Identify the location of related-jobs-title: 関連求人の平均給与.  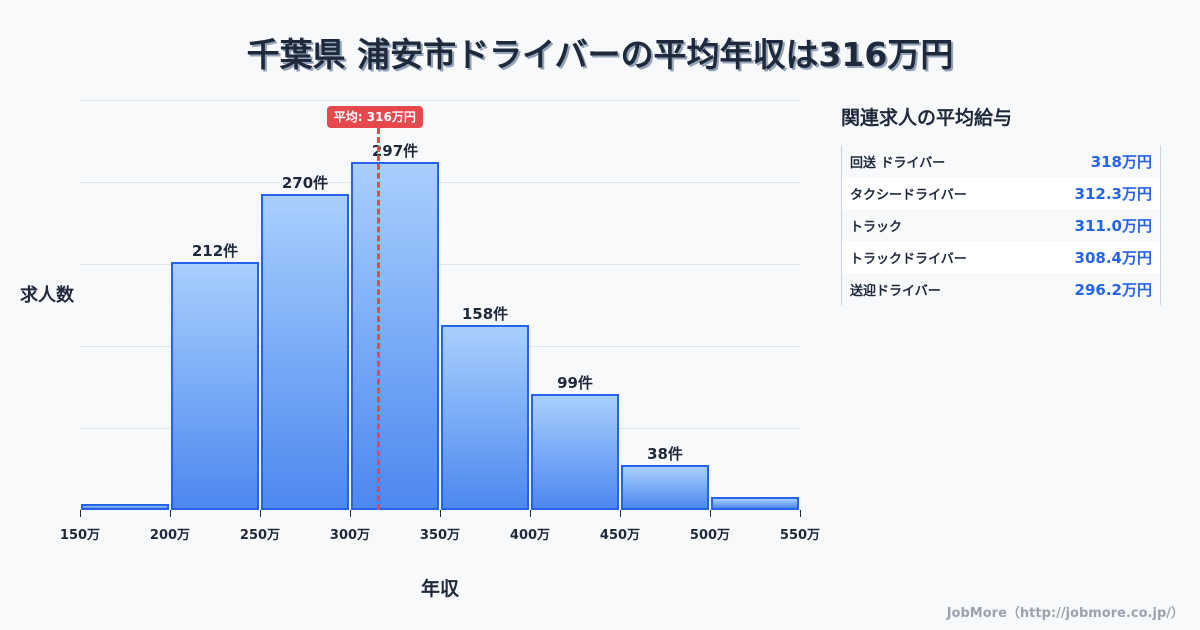
(927, 118).